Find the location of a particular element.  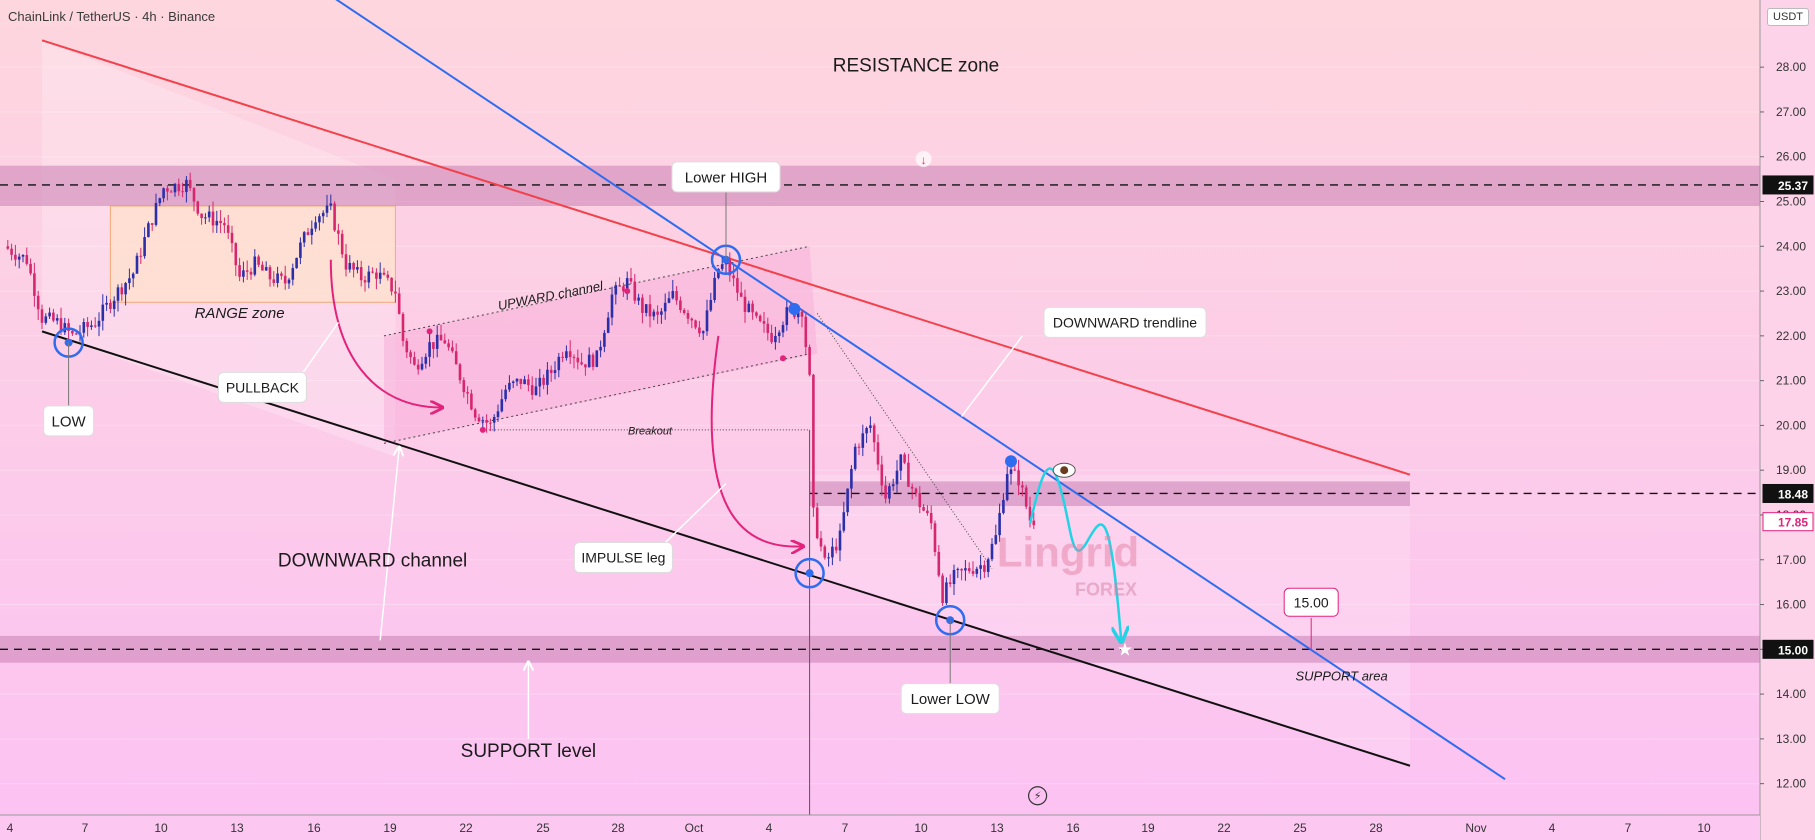

y-tick-label: 19.00 is located at coordinates (1791, 470).